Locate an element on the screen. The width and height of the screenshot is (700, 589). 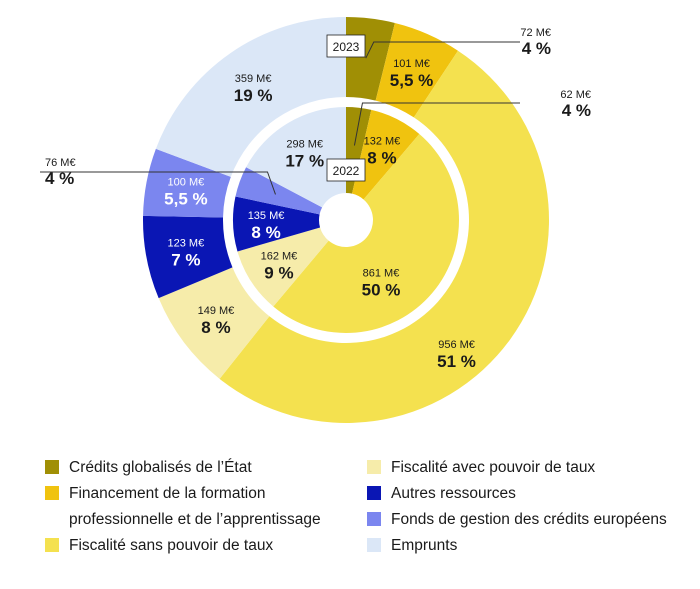
label-pct-2023-fiscalite_avec_pouvoir: 8 % is located at coordinates (215, 327).